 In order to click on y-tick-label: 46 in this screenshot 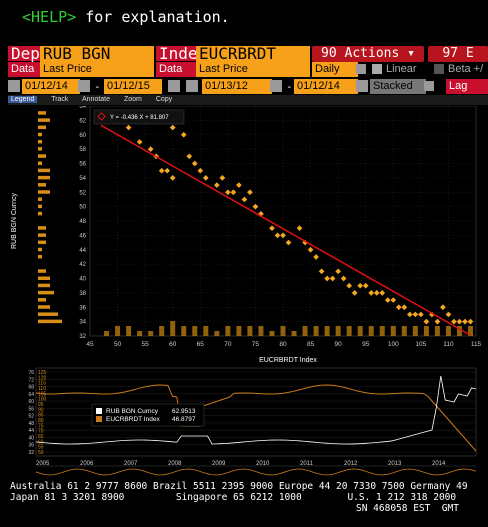, I will do `click(82, 236)`.